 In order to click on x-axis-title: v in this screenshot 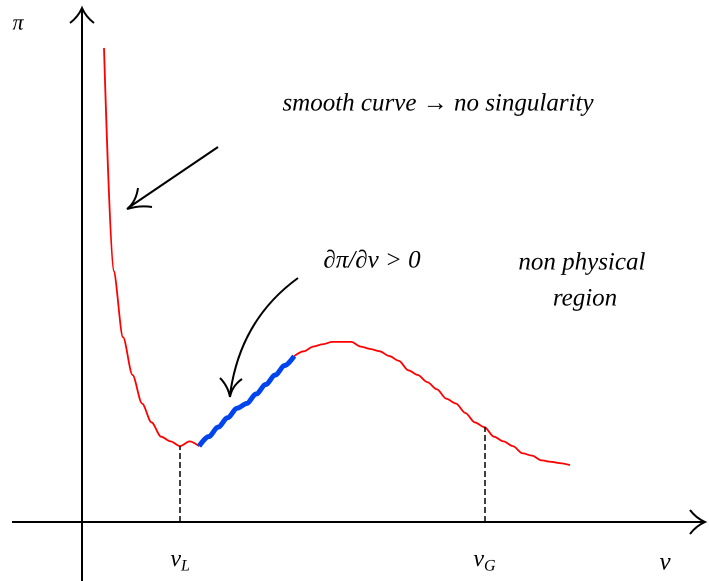, I will do `click(665, 562)`.